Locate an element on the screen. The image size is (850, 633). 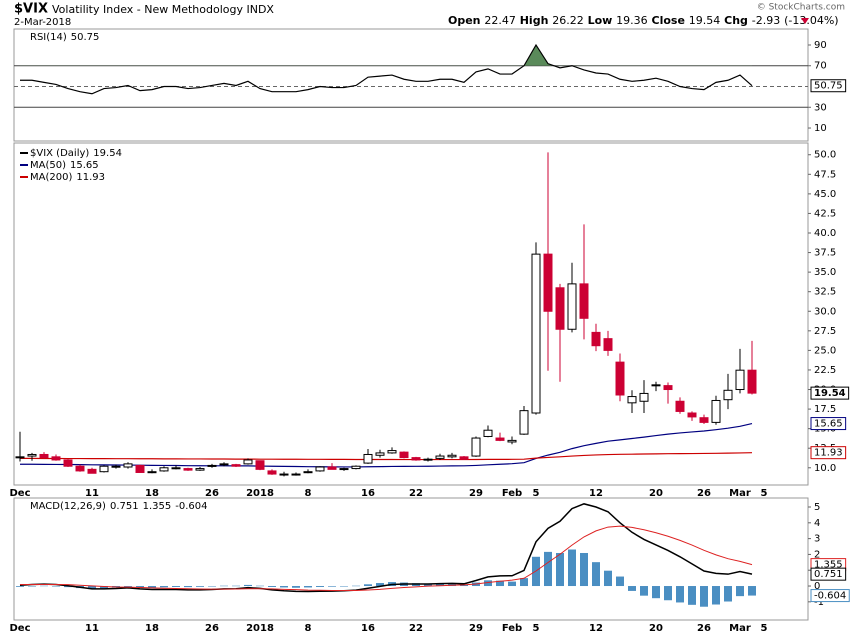
close-value: 19.54 is located at coordinates (705, 20).